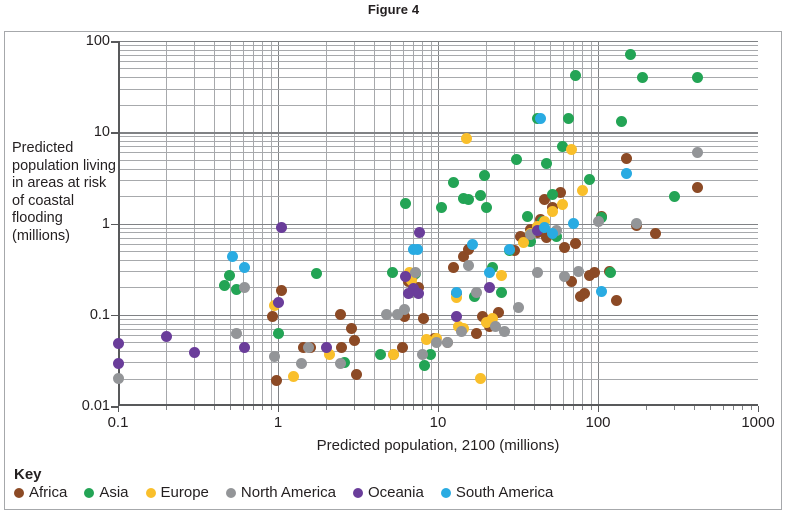 The width and height of the screenshot is (787, 516). Describe the element at coordinates (504, 492) in the screenshot. I see `legend-label: South America` at that location.